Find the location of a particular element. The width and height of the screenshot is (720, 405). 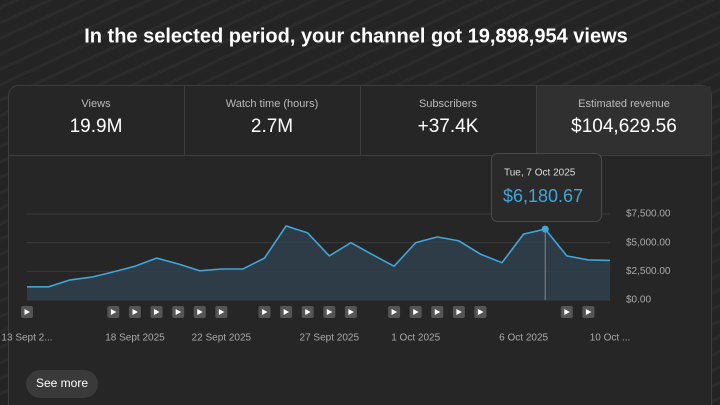

tooltip is located at coordinates (546, 187).